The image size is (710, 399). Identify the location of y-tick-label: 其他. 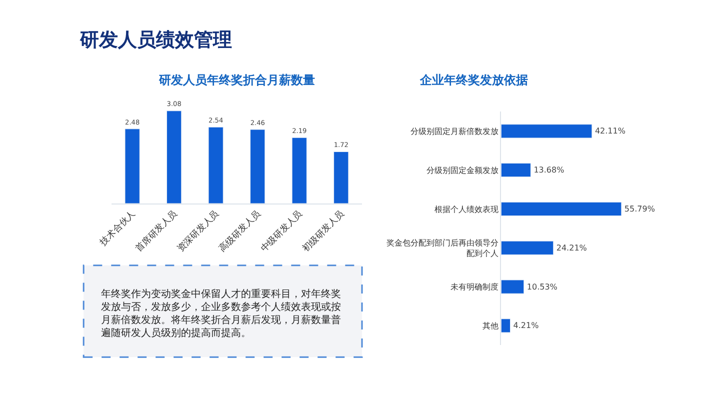
(490, 325).